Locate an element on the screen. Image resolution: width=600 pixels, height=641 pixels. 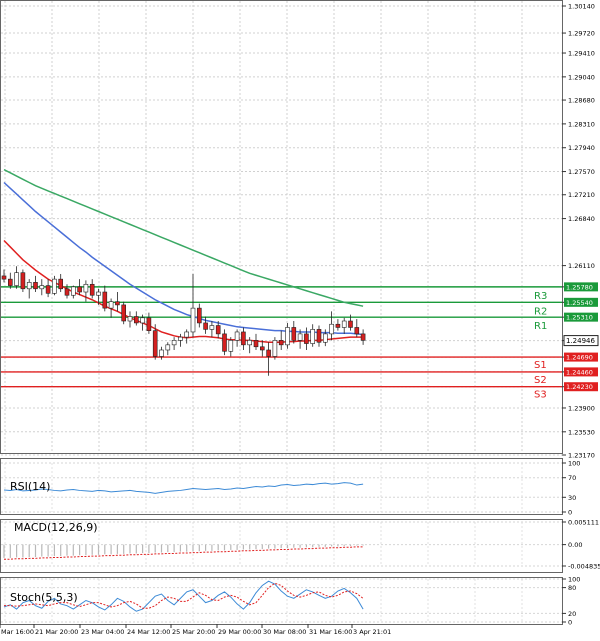
stoch-lines is located at coordinates (183, 596).